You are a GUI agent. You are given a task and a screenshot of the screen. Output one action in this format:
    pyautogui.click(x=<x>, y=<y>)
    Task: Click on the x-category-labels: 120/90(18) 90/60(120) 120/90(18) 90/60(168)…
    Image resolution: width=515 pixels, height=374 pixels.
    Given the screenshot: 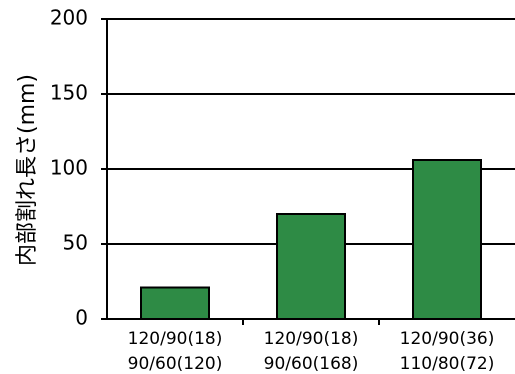 What is the action you would take?
    pyautogui.click(x=311, y=351)
    